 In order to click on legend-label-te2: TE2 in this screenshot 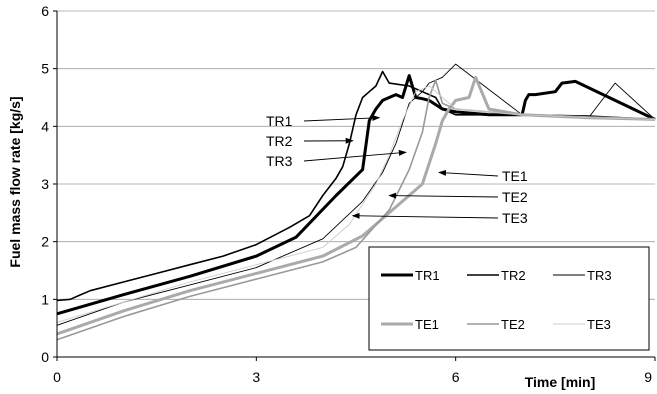, I will do `click(513, 324)`.